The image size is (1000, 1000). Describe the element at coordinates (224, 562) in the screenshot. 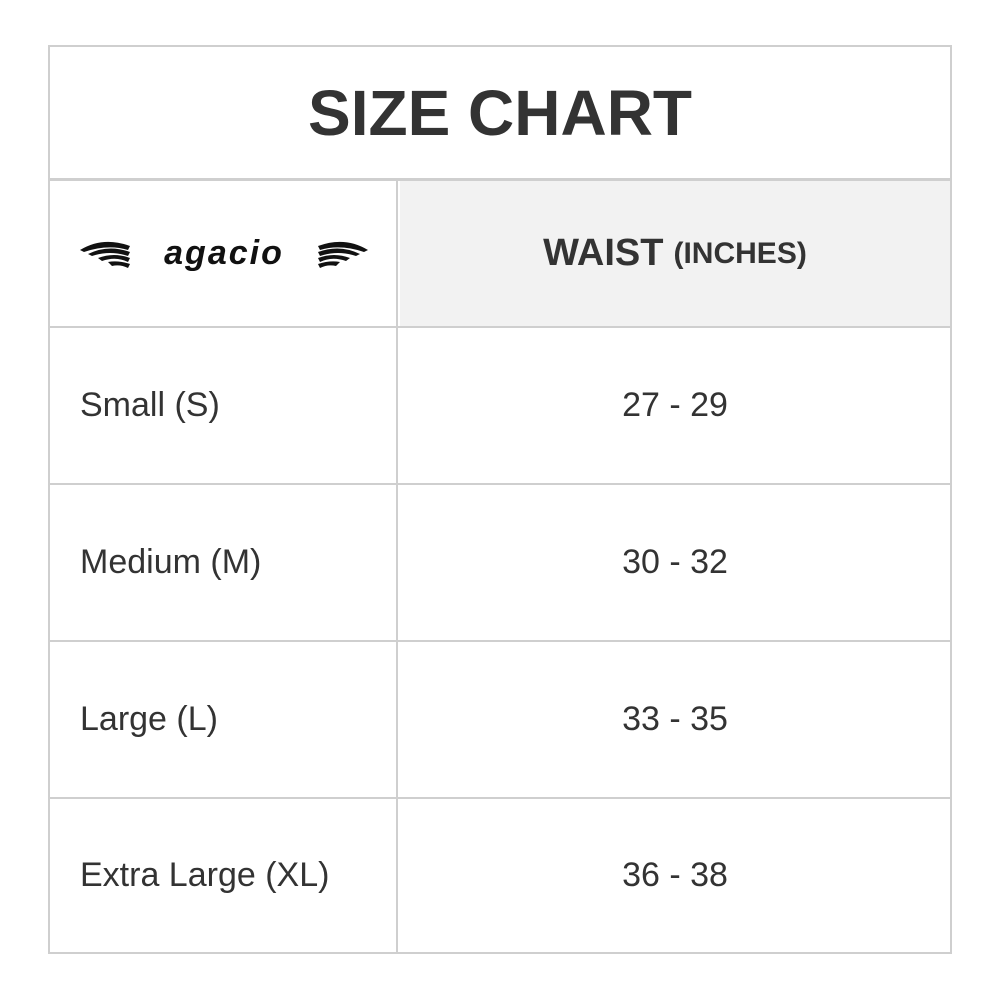

I see `size-cell: Medium (M)` at that location.